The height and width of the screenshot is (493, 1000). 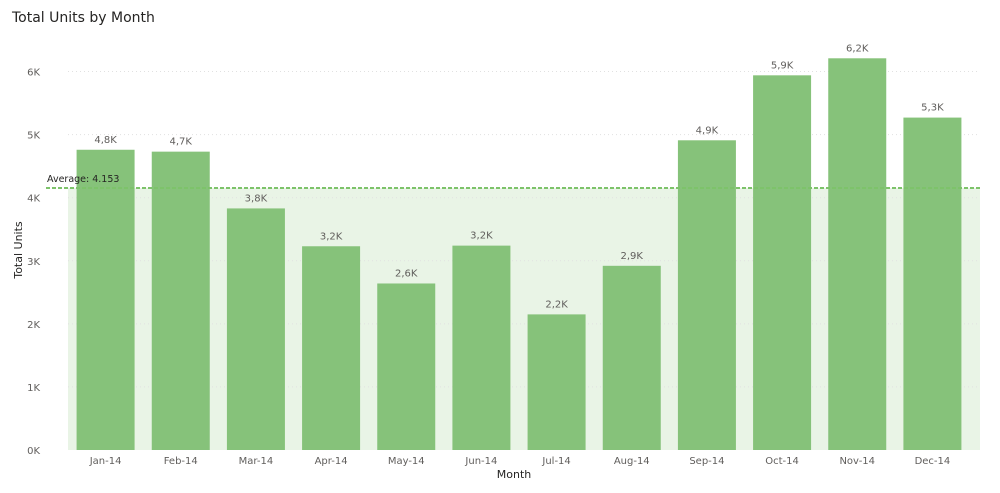 What do you see at coordinates (480, 461) in the screenshot?
I see `x-tick-label: Jun-14` at bounding box center [480, 461].